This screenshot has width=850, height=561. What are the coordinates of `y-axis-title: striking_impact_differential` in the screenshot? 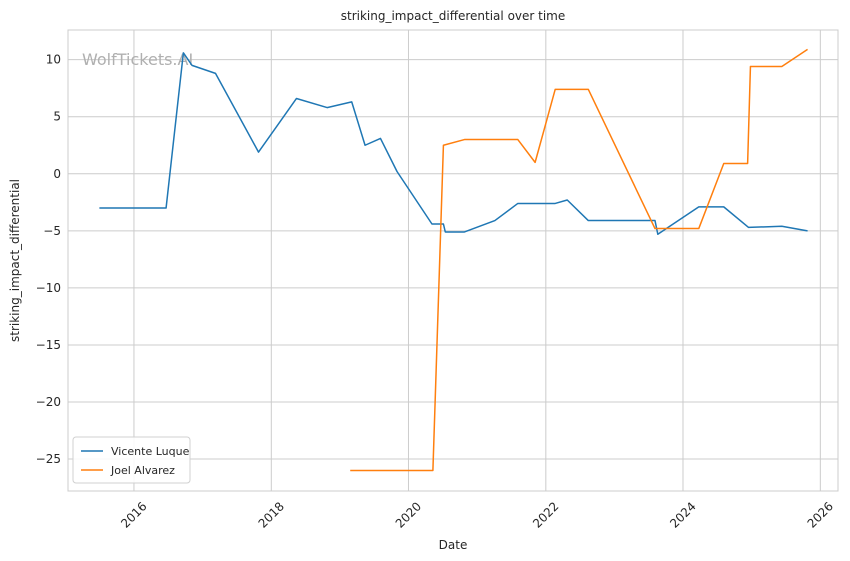 It's located at (15, 260).